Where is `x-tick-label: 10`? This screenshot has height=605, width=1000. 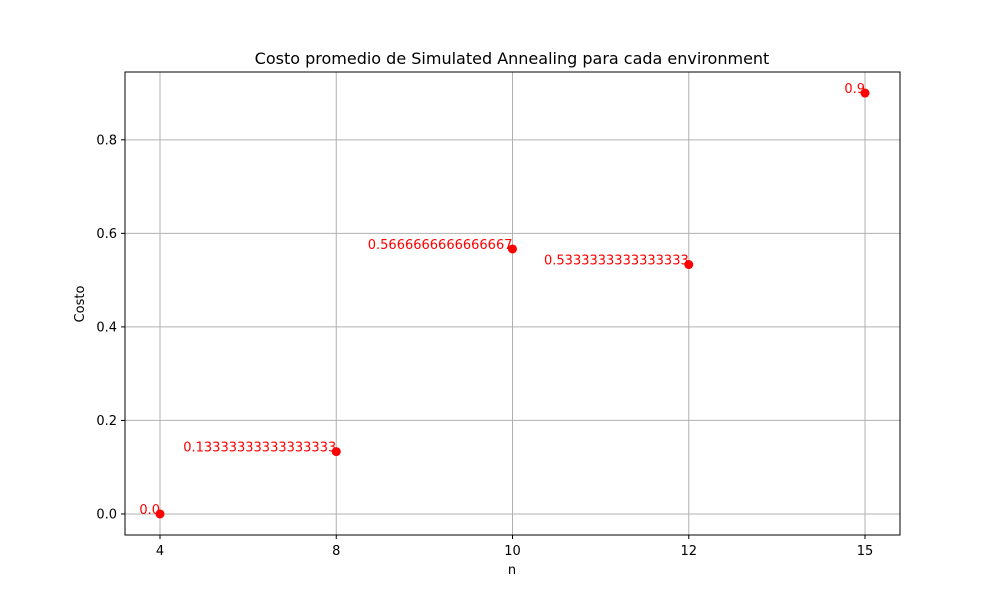 x-tick-label: 10 is located at coordinates (512, 551).